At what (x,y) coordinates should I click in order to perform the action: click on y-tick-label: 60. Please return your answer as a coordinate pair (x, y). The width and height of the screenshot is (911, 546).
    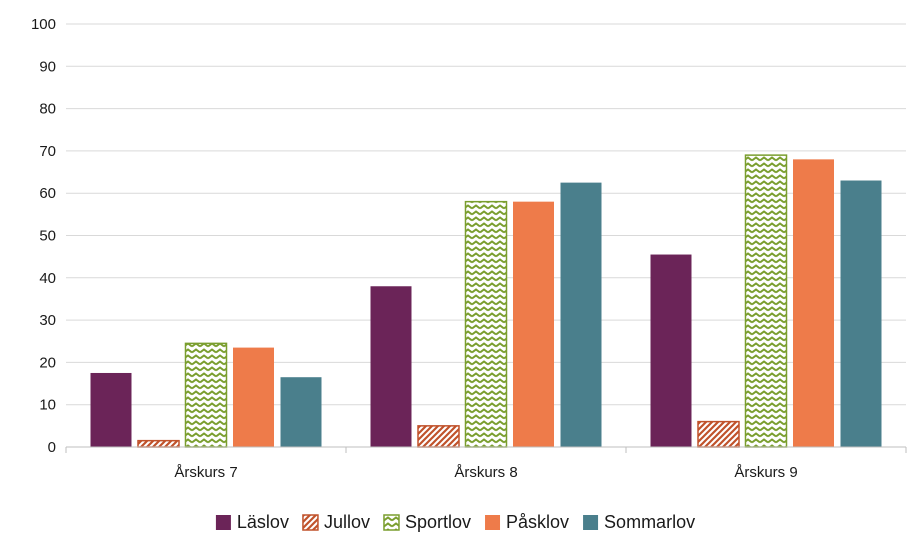
    Looking at the image, I should click on (47, 193).